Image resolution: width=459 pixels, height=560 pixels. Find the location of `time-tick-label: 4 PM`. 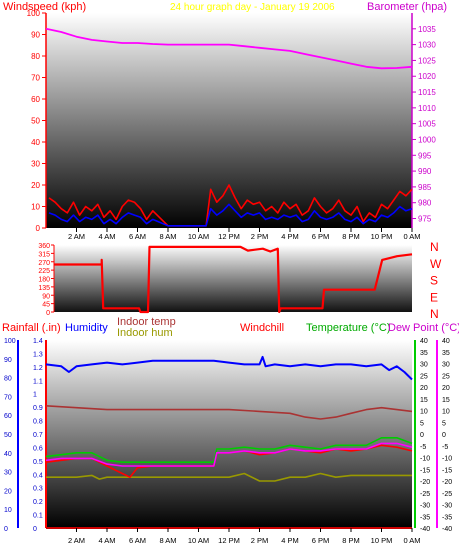

time-tick-label: 4 PM is located at coordinates (290, 236).